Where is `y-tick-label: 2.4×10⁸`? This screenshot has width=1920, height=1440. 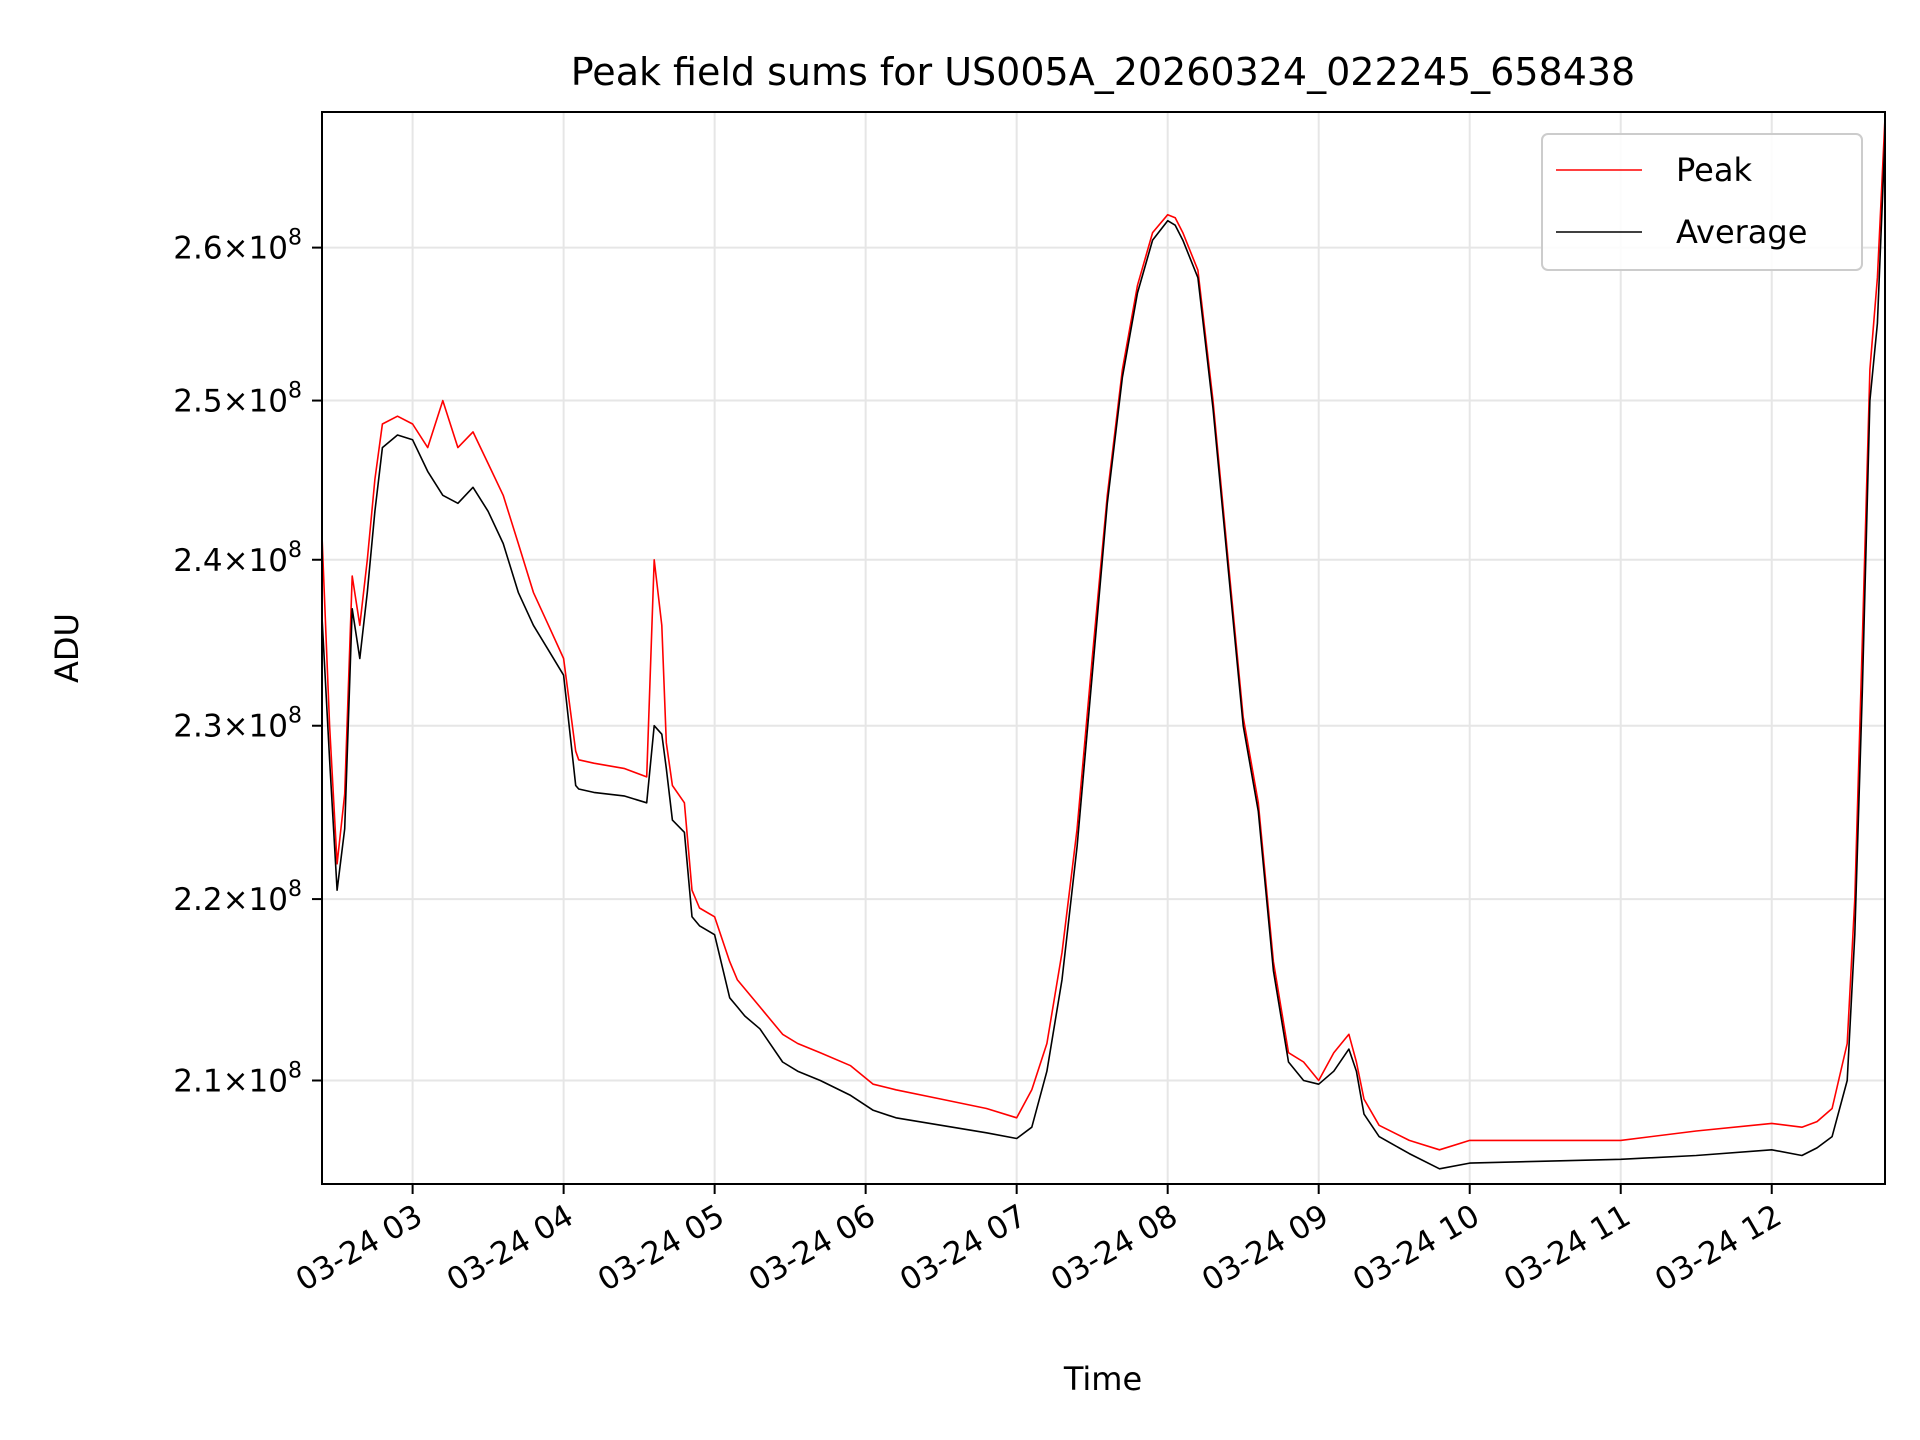
y-tick-label: 2.4×10⁸ is located at coordinates (237, 558).